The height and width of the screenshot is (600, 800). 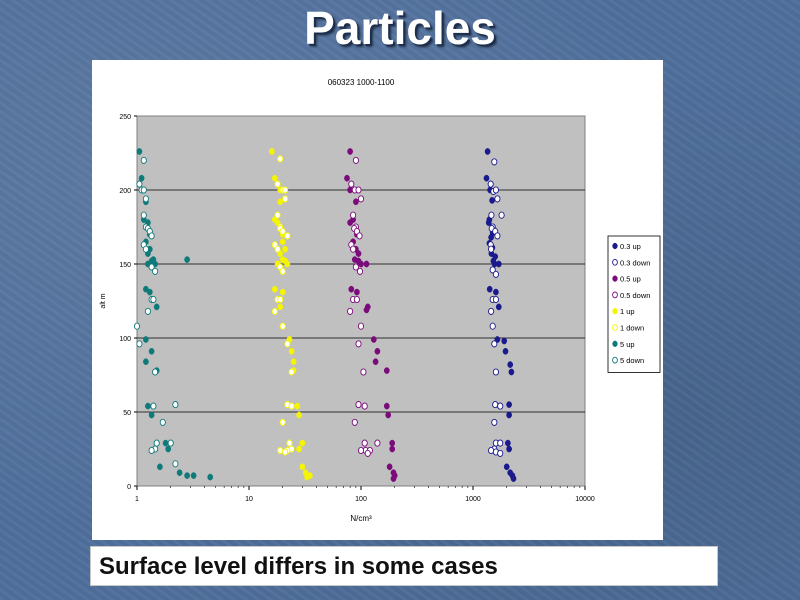 What do you see at coordinates (630, 246) in the screenshot?
I see `legend-label: 0.3 up` at bounding box center [630, 246].